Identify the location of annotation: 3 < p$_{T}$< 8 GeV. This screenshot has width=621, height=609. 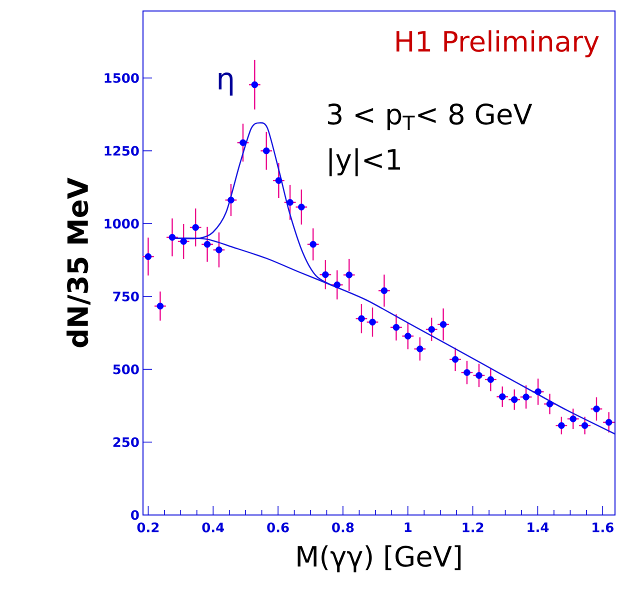
(430, 117).